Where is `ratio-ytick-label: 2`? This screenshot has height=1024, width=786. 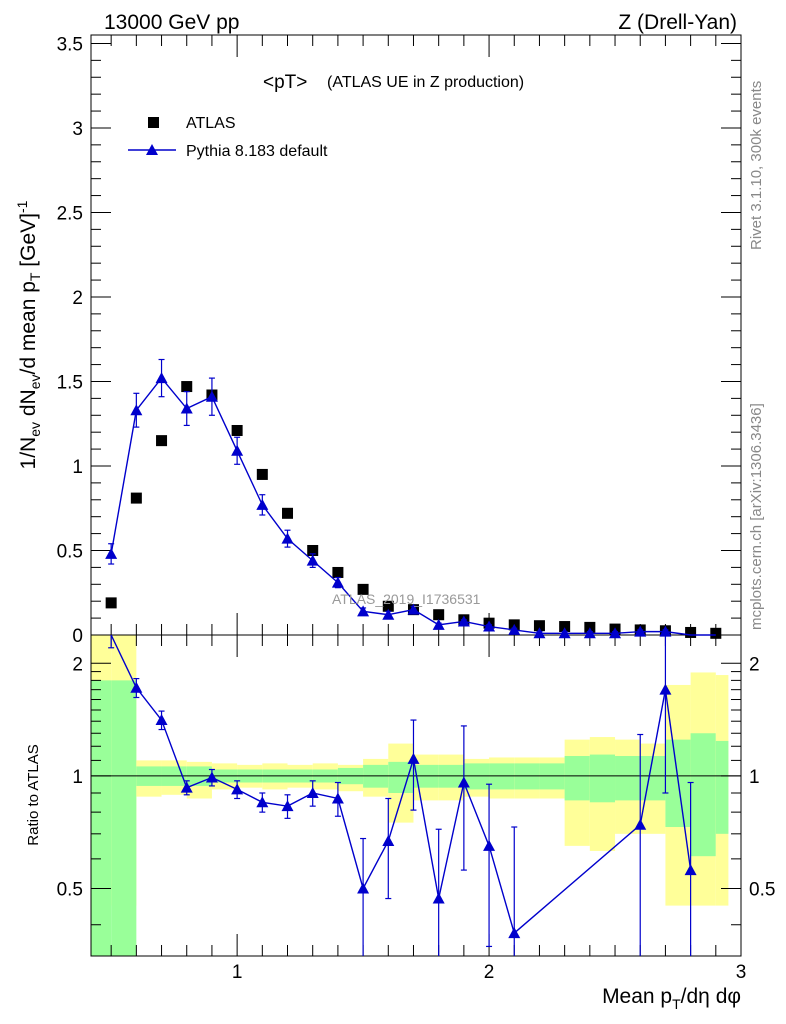 ratio-ytick-label: 2 is located at coordinates (77, 664).